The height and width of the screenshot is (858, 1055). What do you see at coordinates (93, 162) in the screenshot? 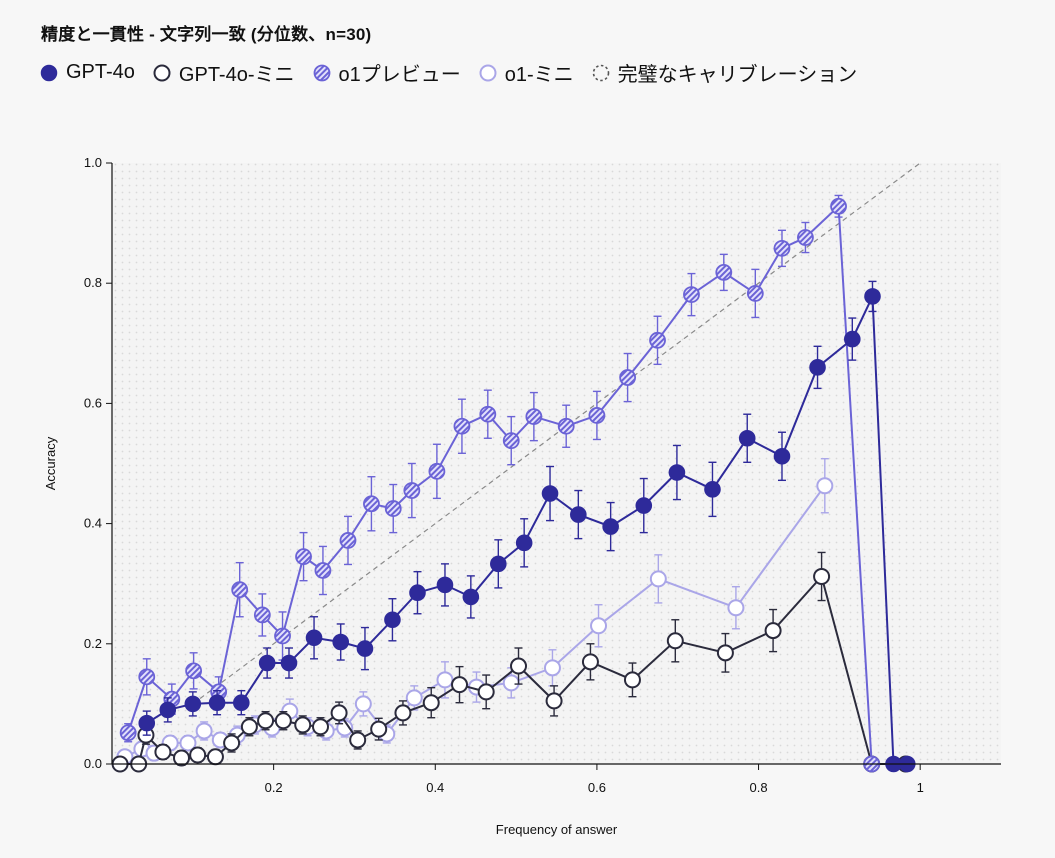
I see `y-tick-label: 1.0` at bounding box center [93, 162].